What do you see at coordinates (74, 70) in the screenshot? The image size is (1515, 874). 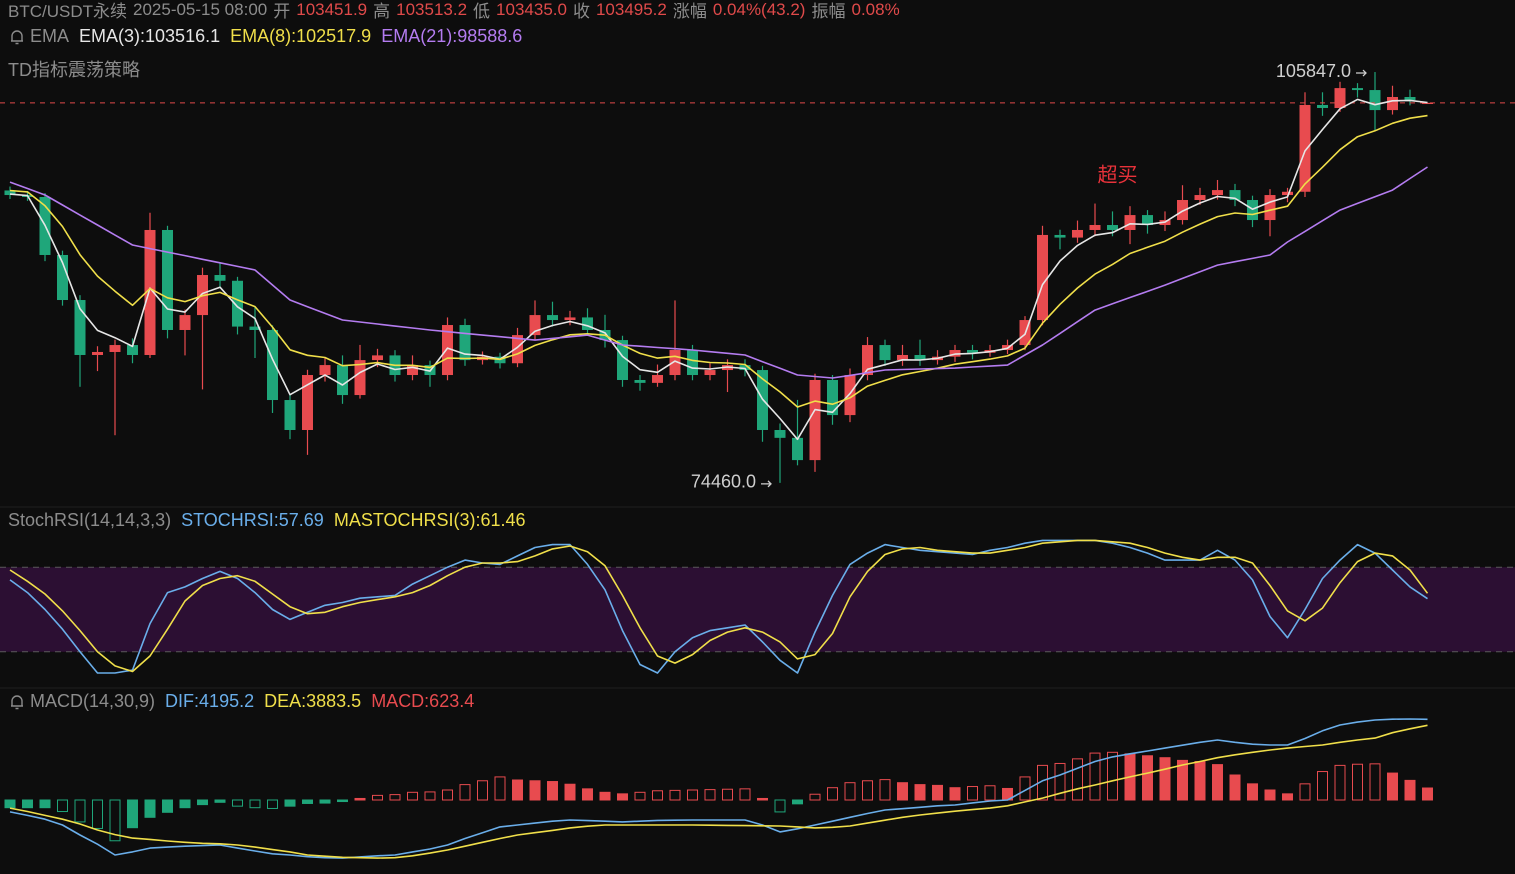 I see `strategy-name: TD指标震荡策略` at bounding box center [74, 70].